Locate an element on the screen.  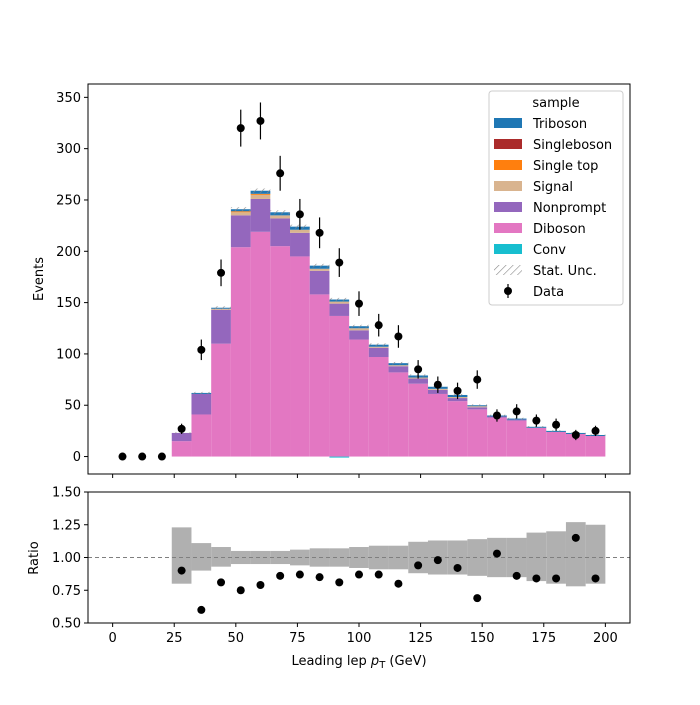
ratio-y-tick-label-4: 1.50 is located at coordinates (66, 493).